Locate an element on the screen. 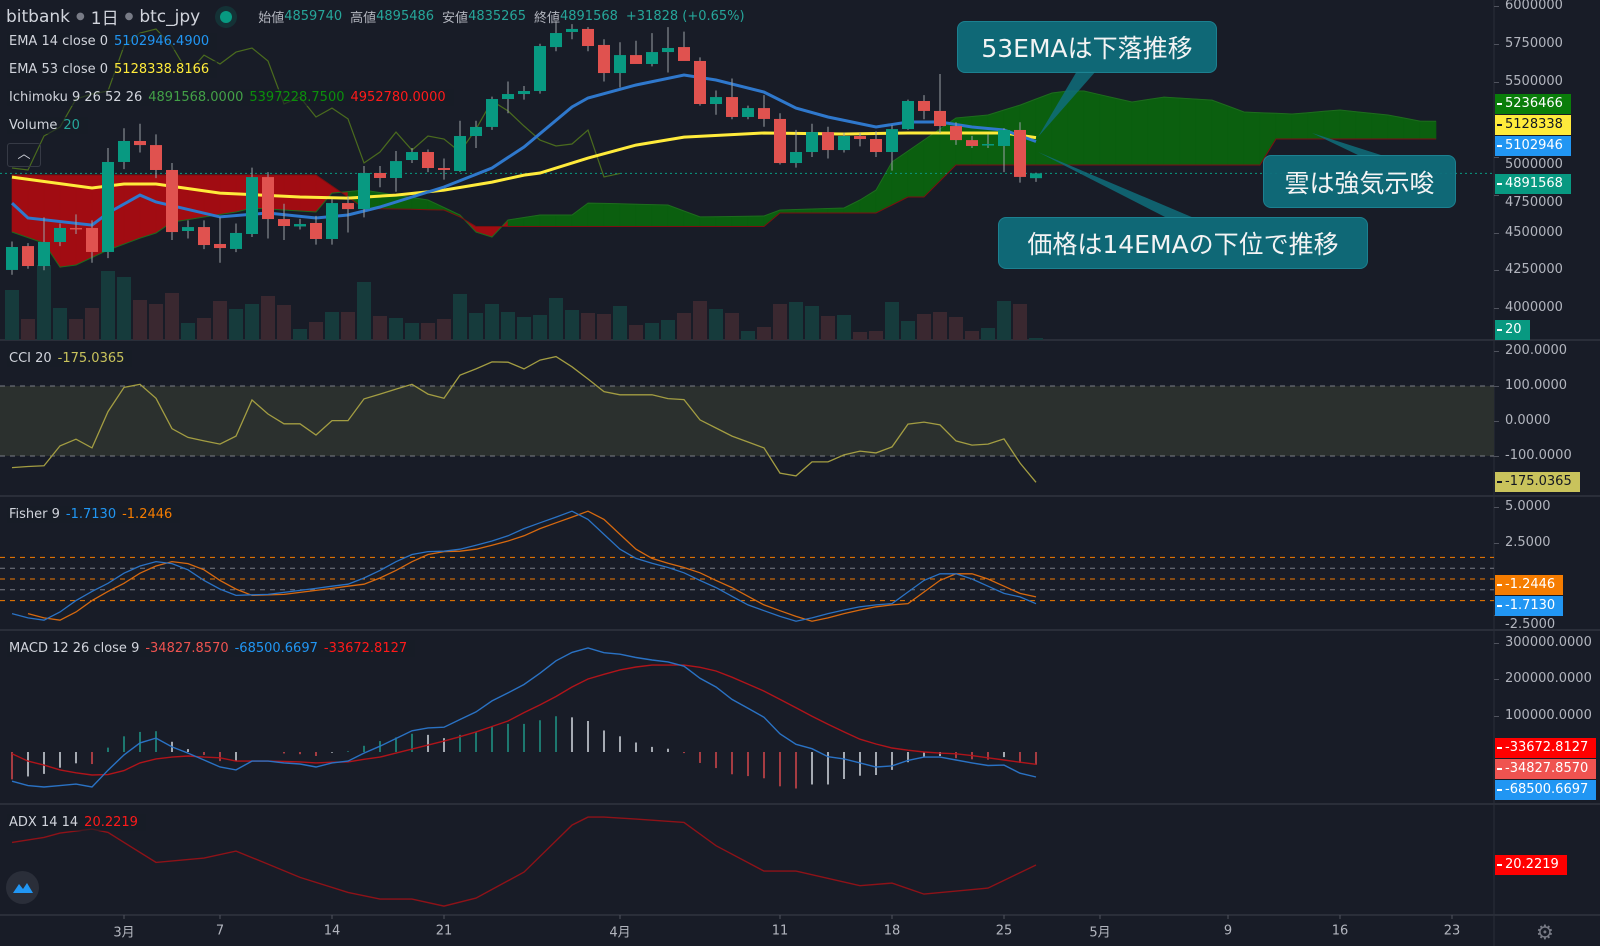 Image resolution: width=1600 pixels, height=946 pixels. legend-value: 4952780.0000 is located at coordinates (398, 97).